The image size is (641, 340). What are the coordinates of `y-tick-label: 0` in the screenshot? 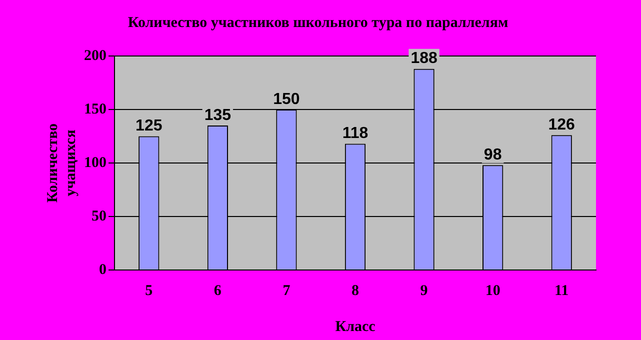 It's located at (102, 270).